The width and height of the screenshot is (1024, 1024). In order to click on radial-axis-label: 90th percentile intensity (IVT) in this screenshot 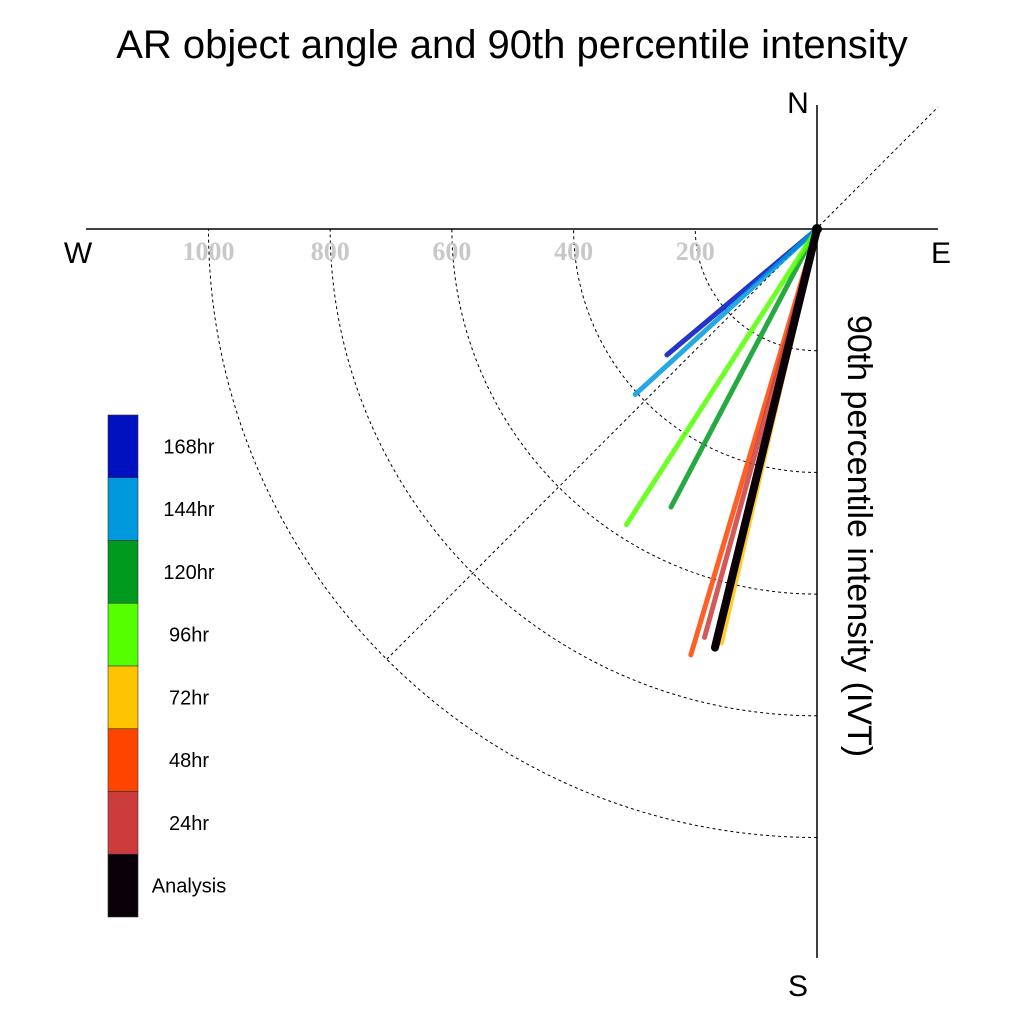, I will do `click(859, 536)`.